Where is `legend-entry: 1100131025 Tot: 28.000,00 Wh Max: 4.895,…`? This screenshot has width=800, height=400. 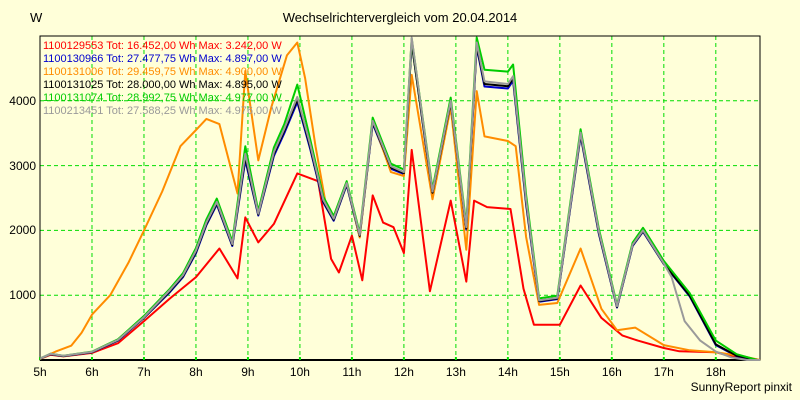
legend-entry: 1100131025 Tot: 28.000,00 Wh Max: 4.895,… is located at coordinates (162, 85).